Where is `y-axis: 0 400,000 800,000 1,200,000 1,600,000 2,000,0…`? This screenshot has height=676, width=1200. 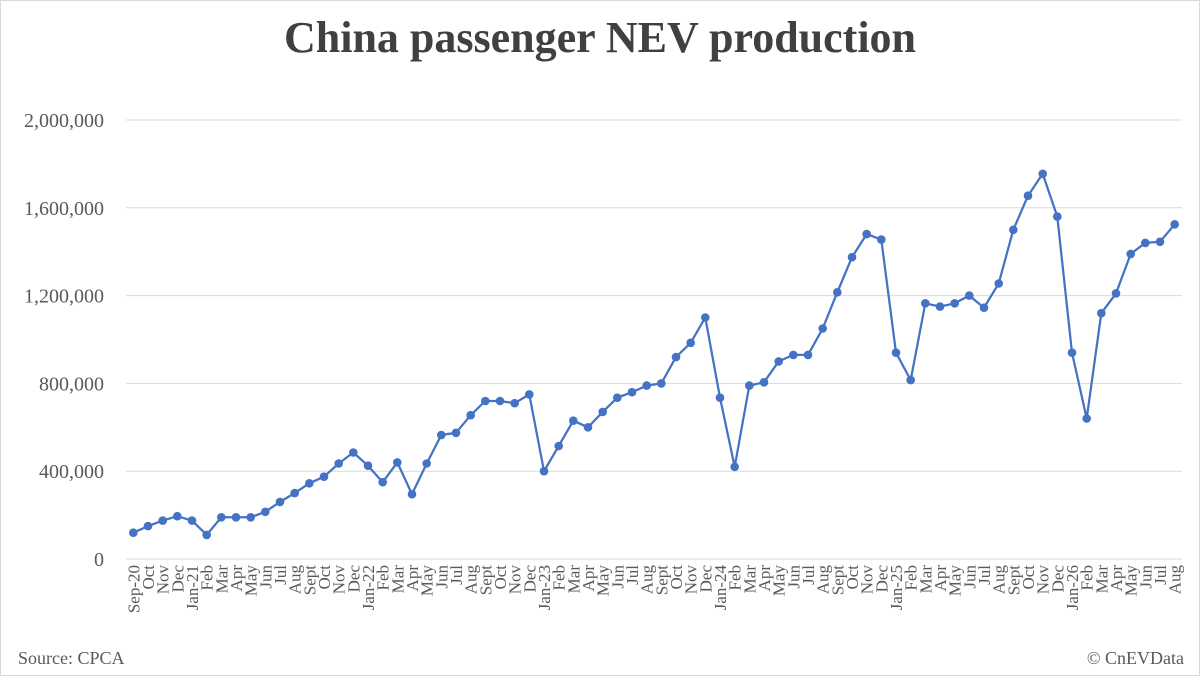 y-axis: 0 400,000 800,000 1,200,000 1,600,000 2,000,0… is located at coordinates (64, 340).